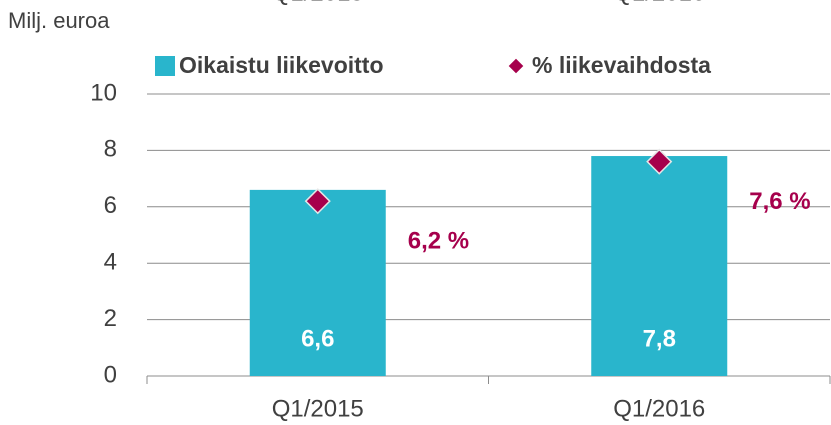 The image size is (831, 425). Describe the element at coordinates (110, 374) in the screenshot. I see `y-tick-label: 0` at that location.